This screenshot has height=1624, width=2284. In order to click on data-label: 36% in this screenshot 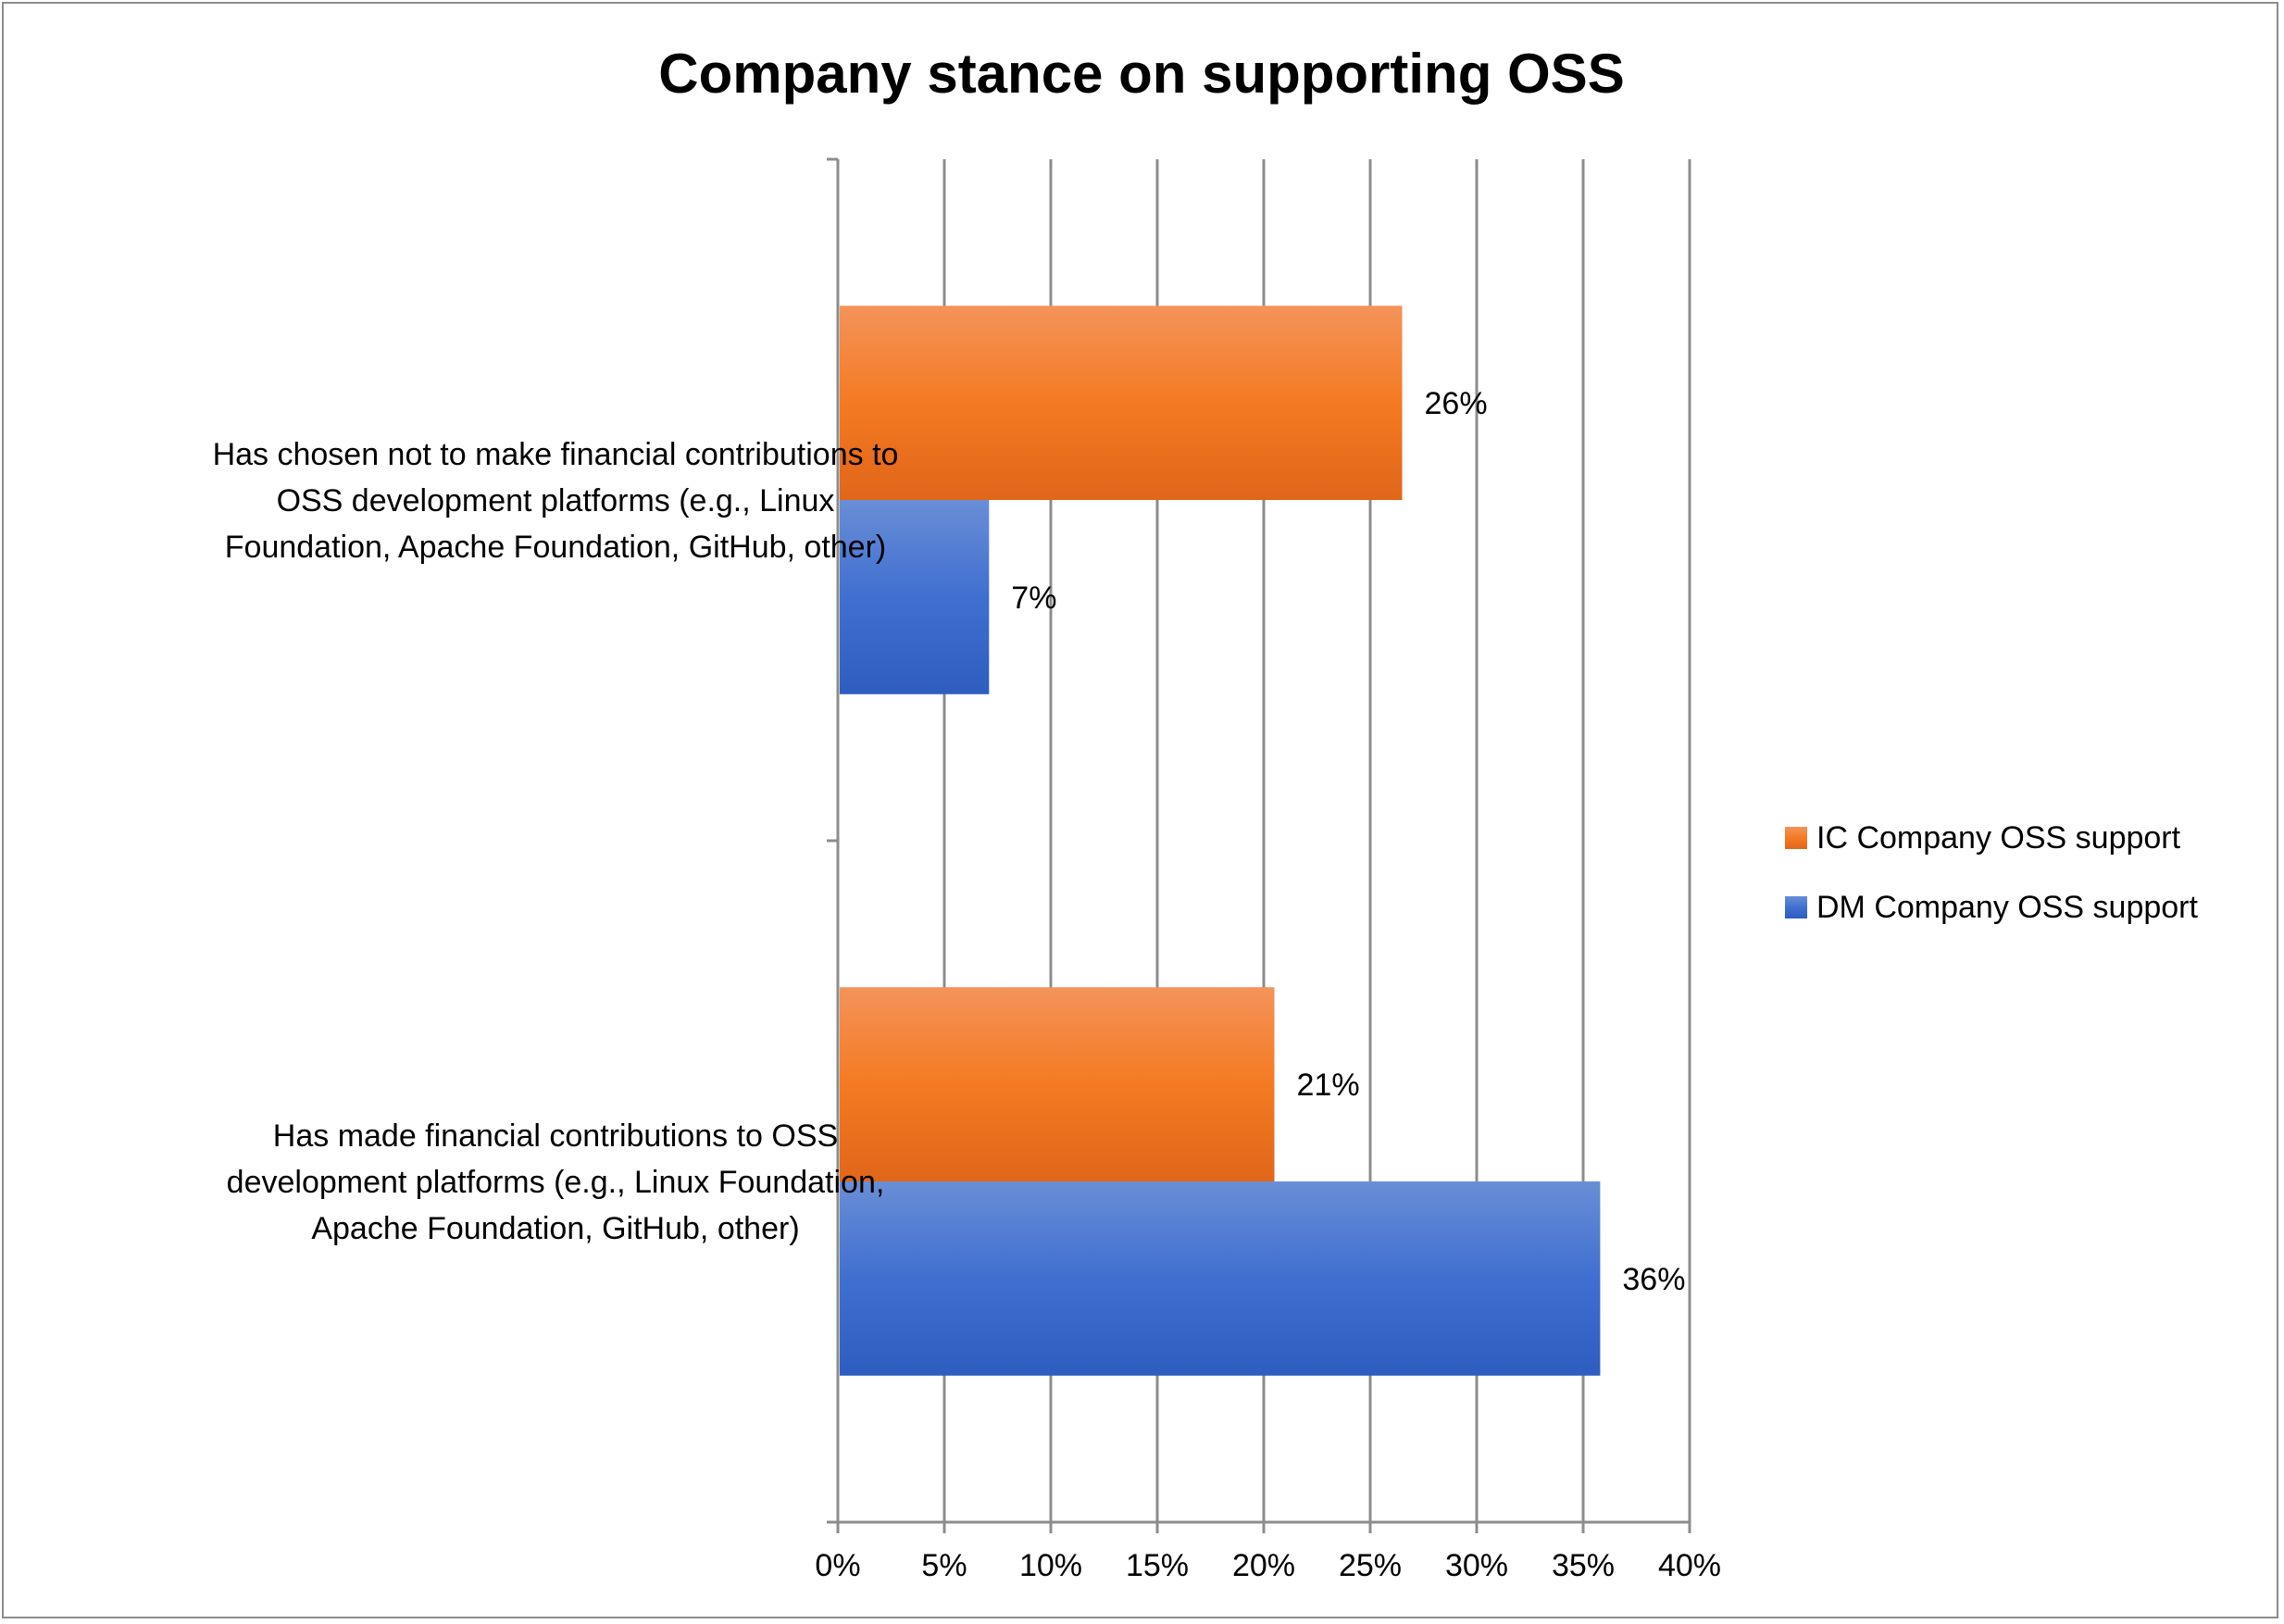, I will do `click(1653, 1279)`.